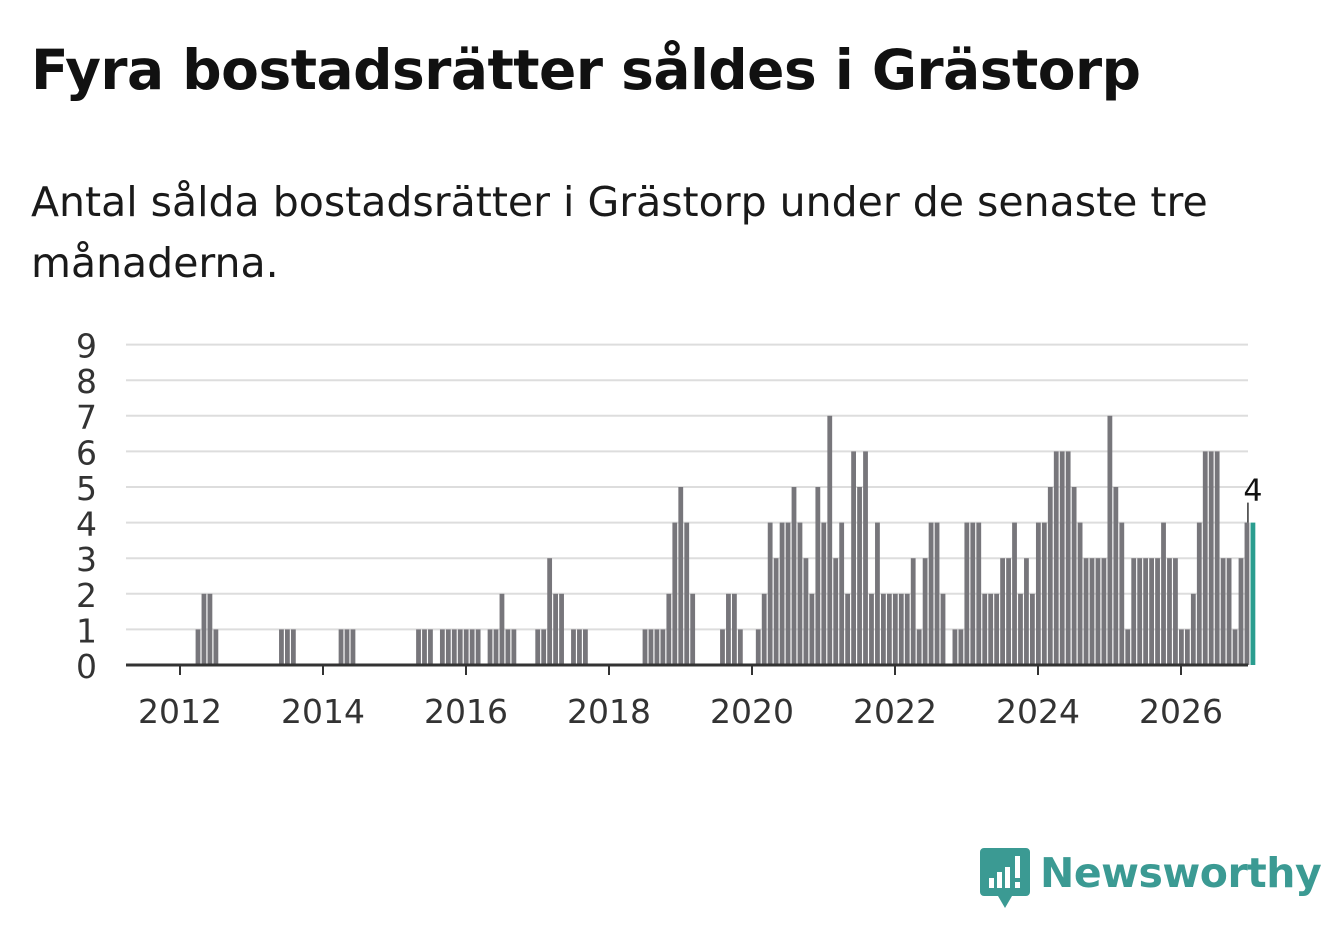 The image size is (1322, 939). What do you see at coordinates (895, 711) in the screenshot?
I see `x-tick-label: 2022` at bounding box center [895, 711].